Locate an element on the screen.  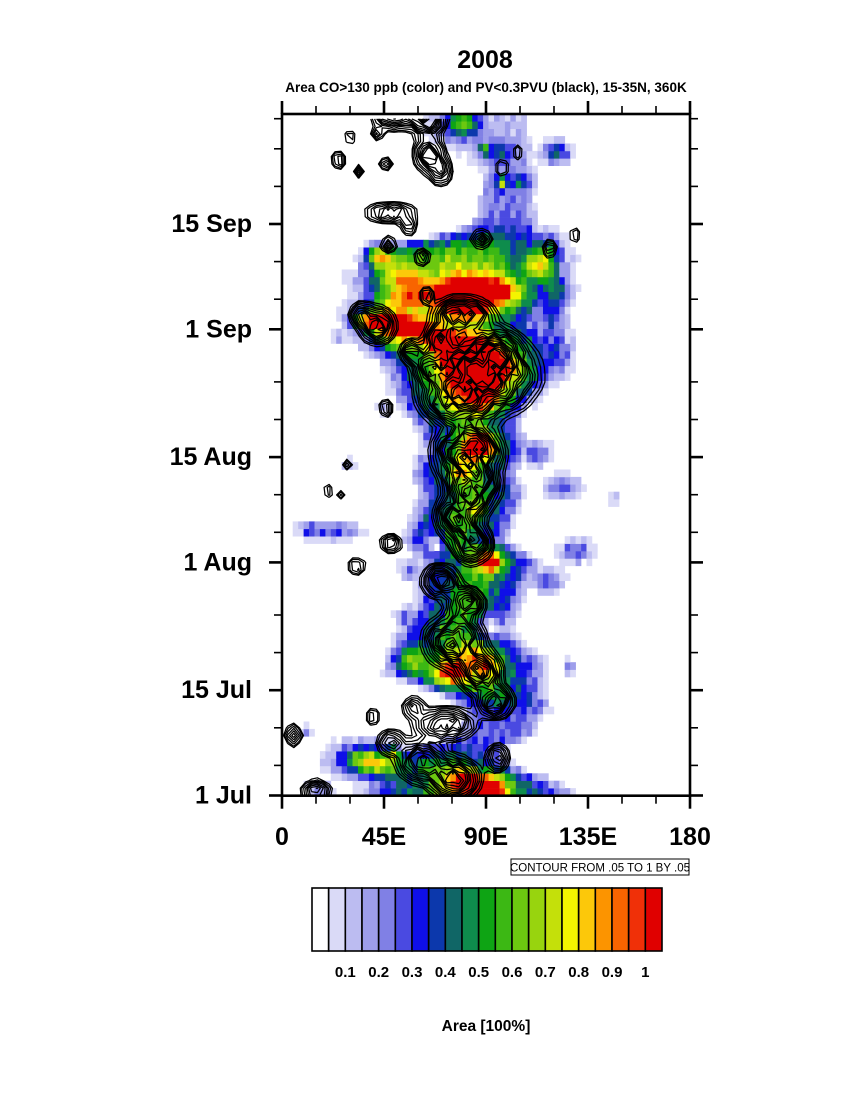
svg-text: 135E is located at coordinates (588, 837).